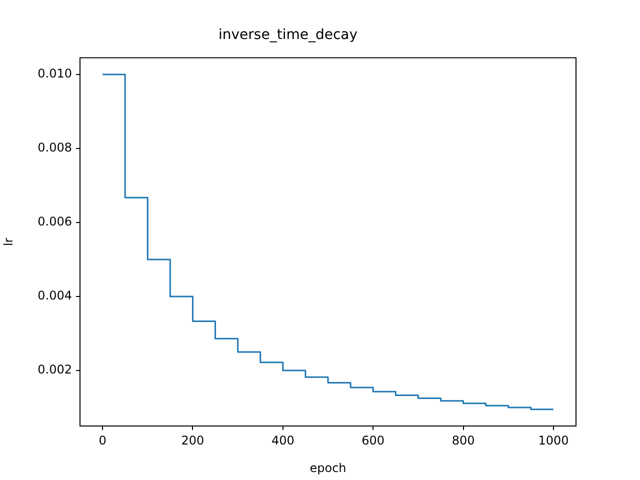 The image size is (640, 480). Describe the element at coordinates (55, 147) in the screenshot. I see `y-tick-label: 0.008` at that location.